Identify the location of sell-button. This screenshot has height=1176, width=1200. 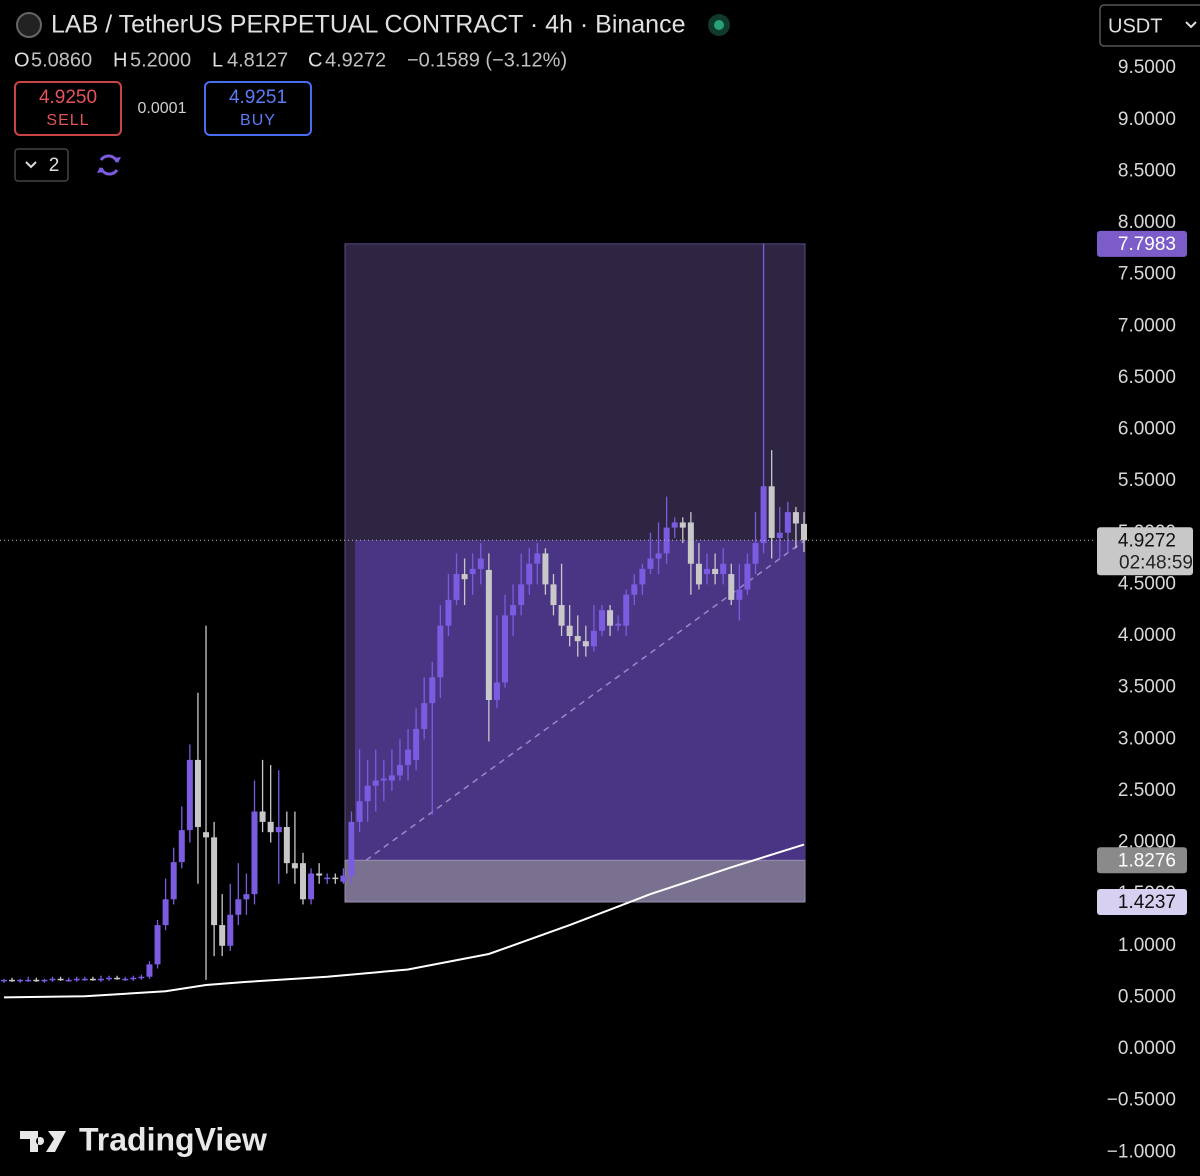
(68, 108).